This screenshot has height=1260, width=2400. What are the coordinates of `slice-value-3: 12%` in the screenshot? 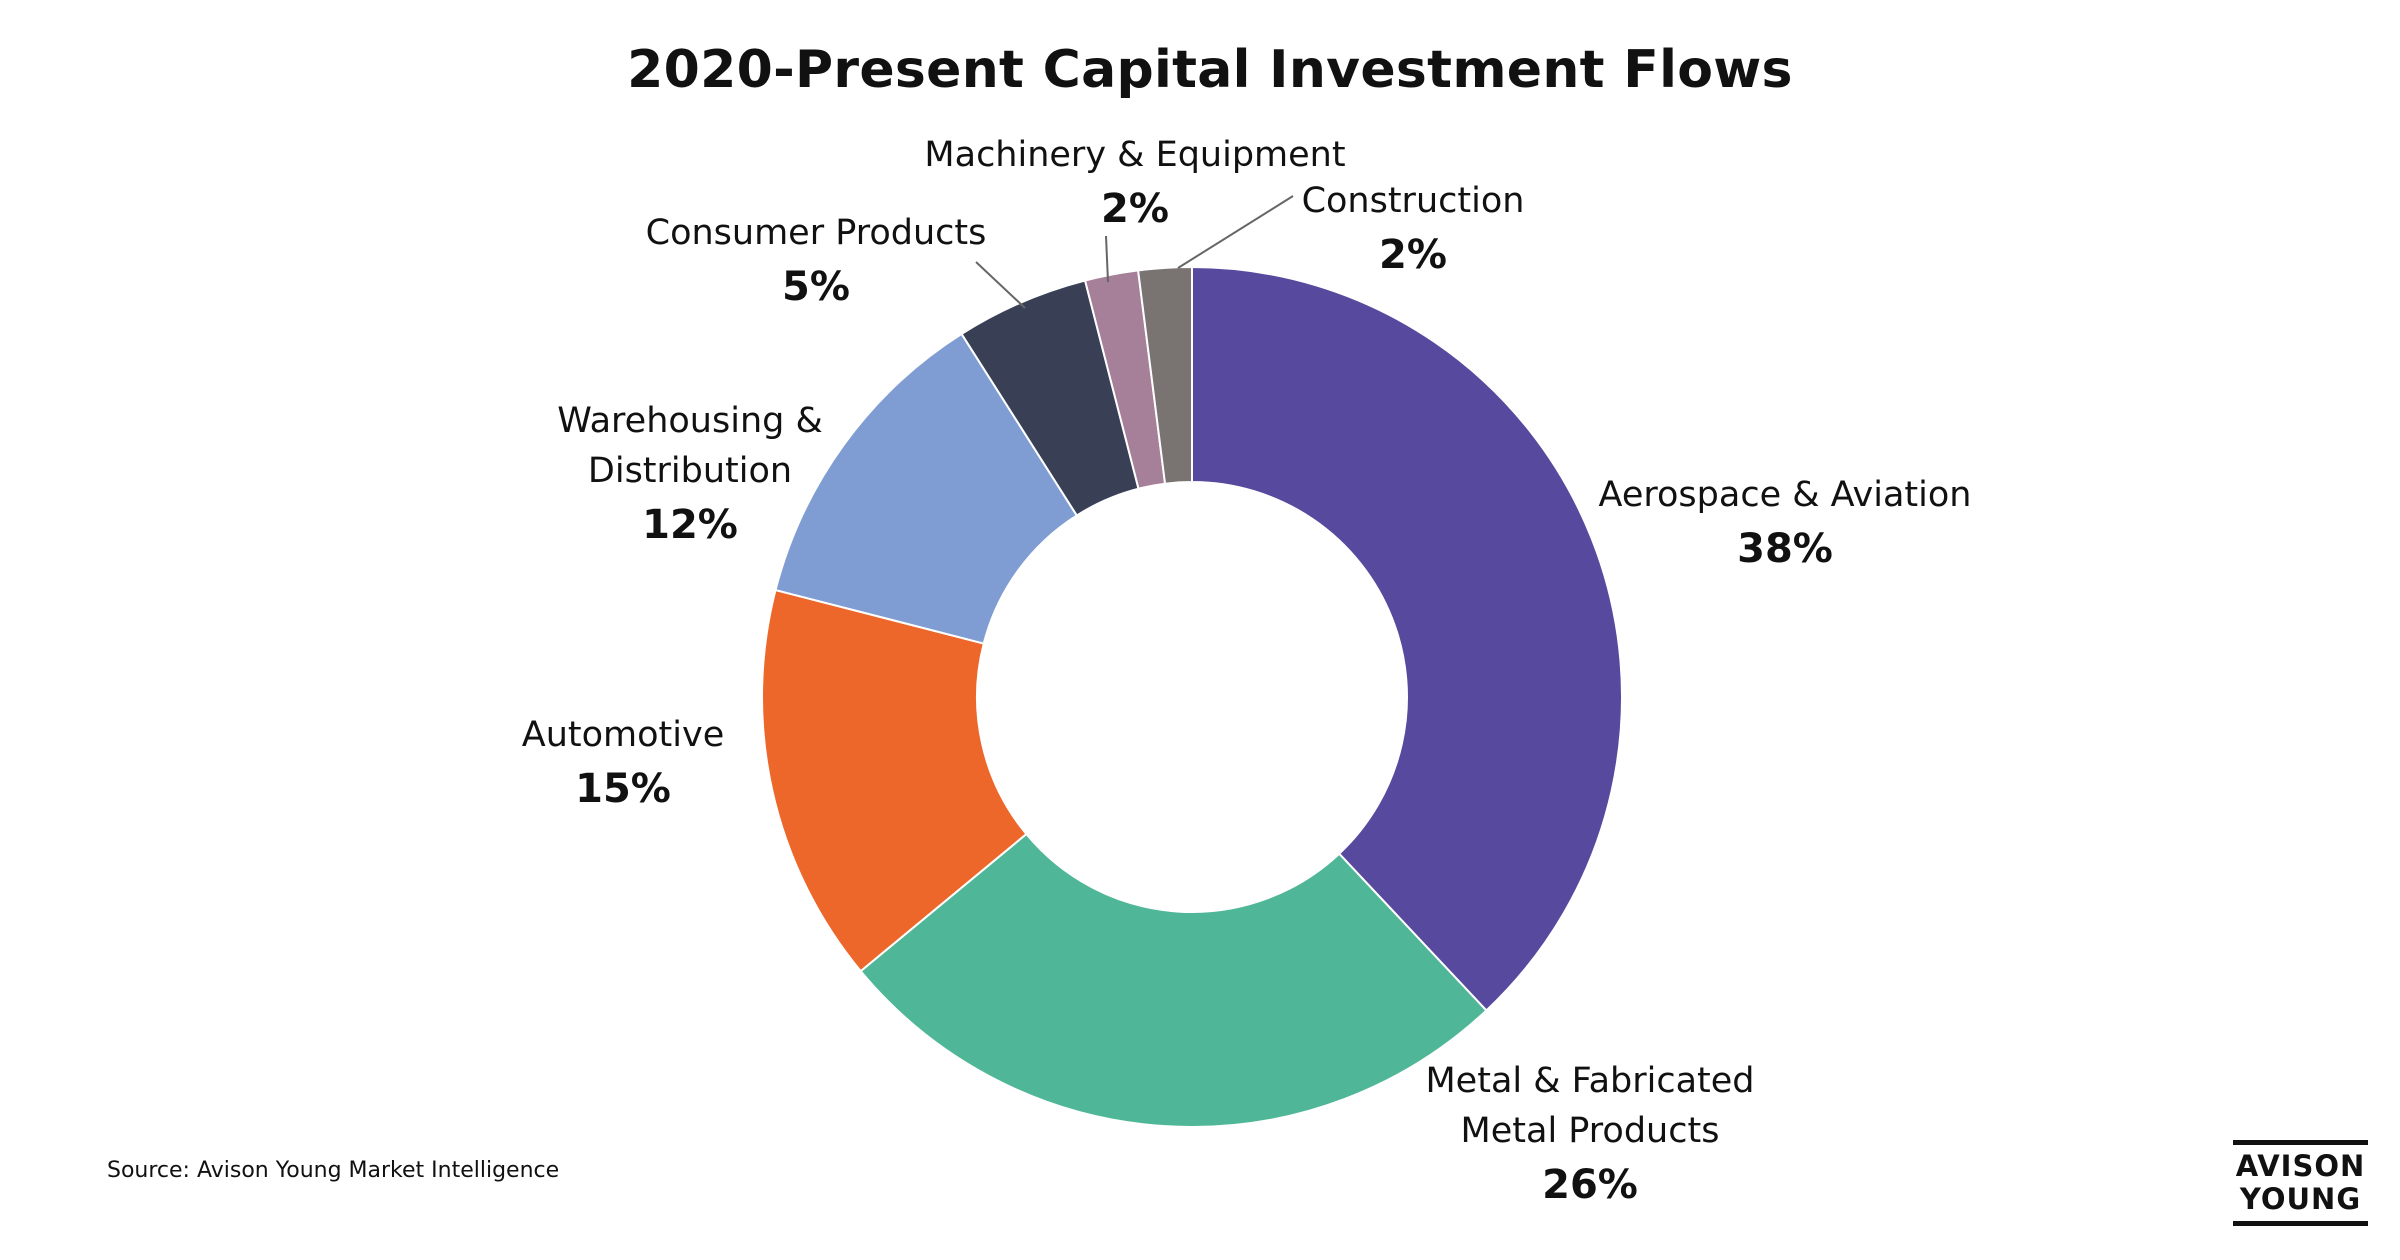 It's located at (690, 525).